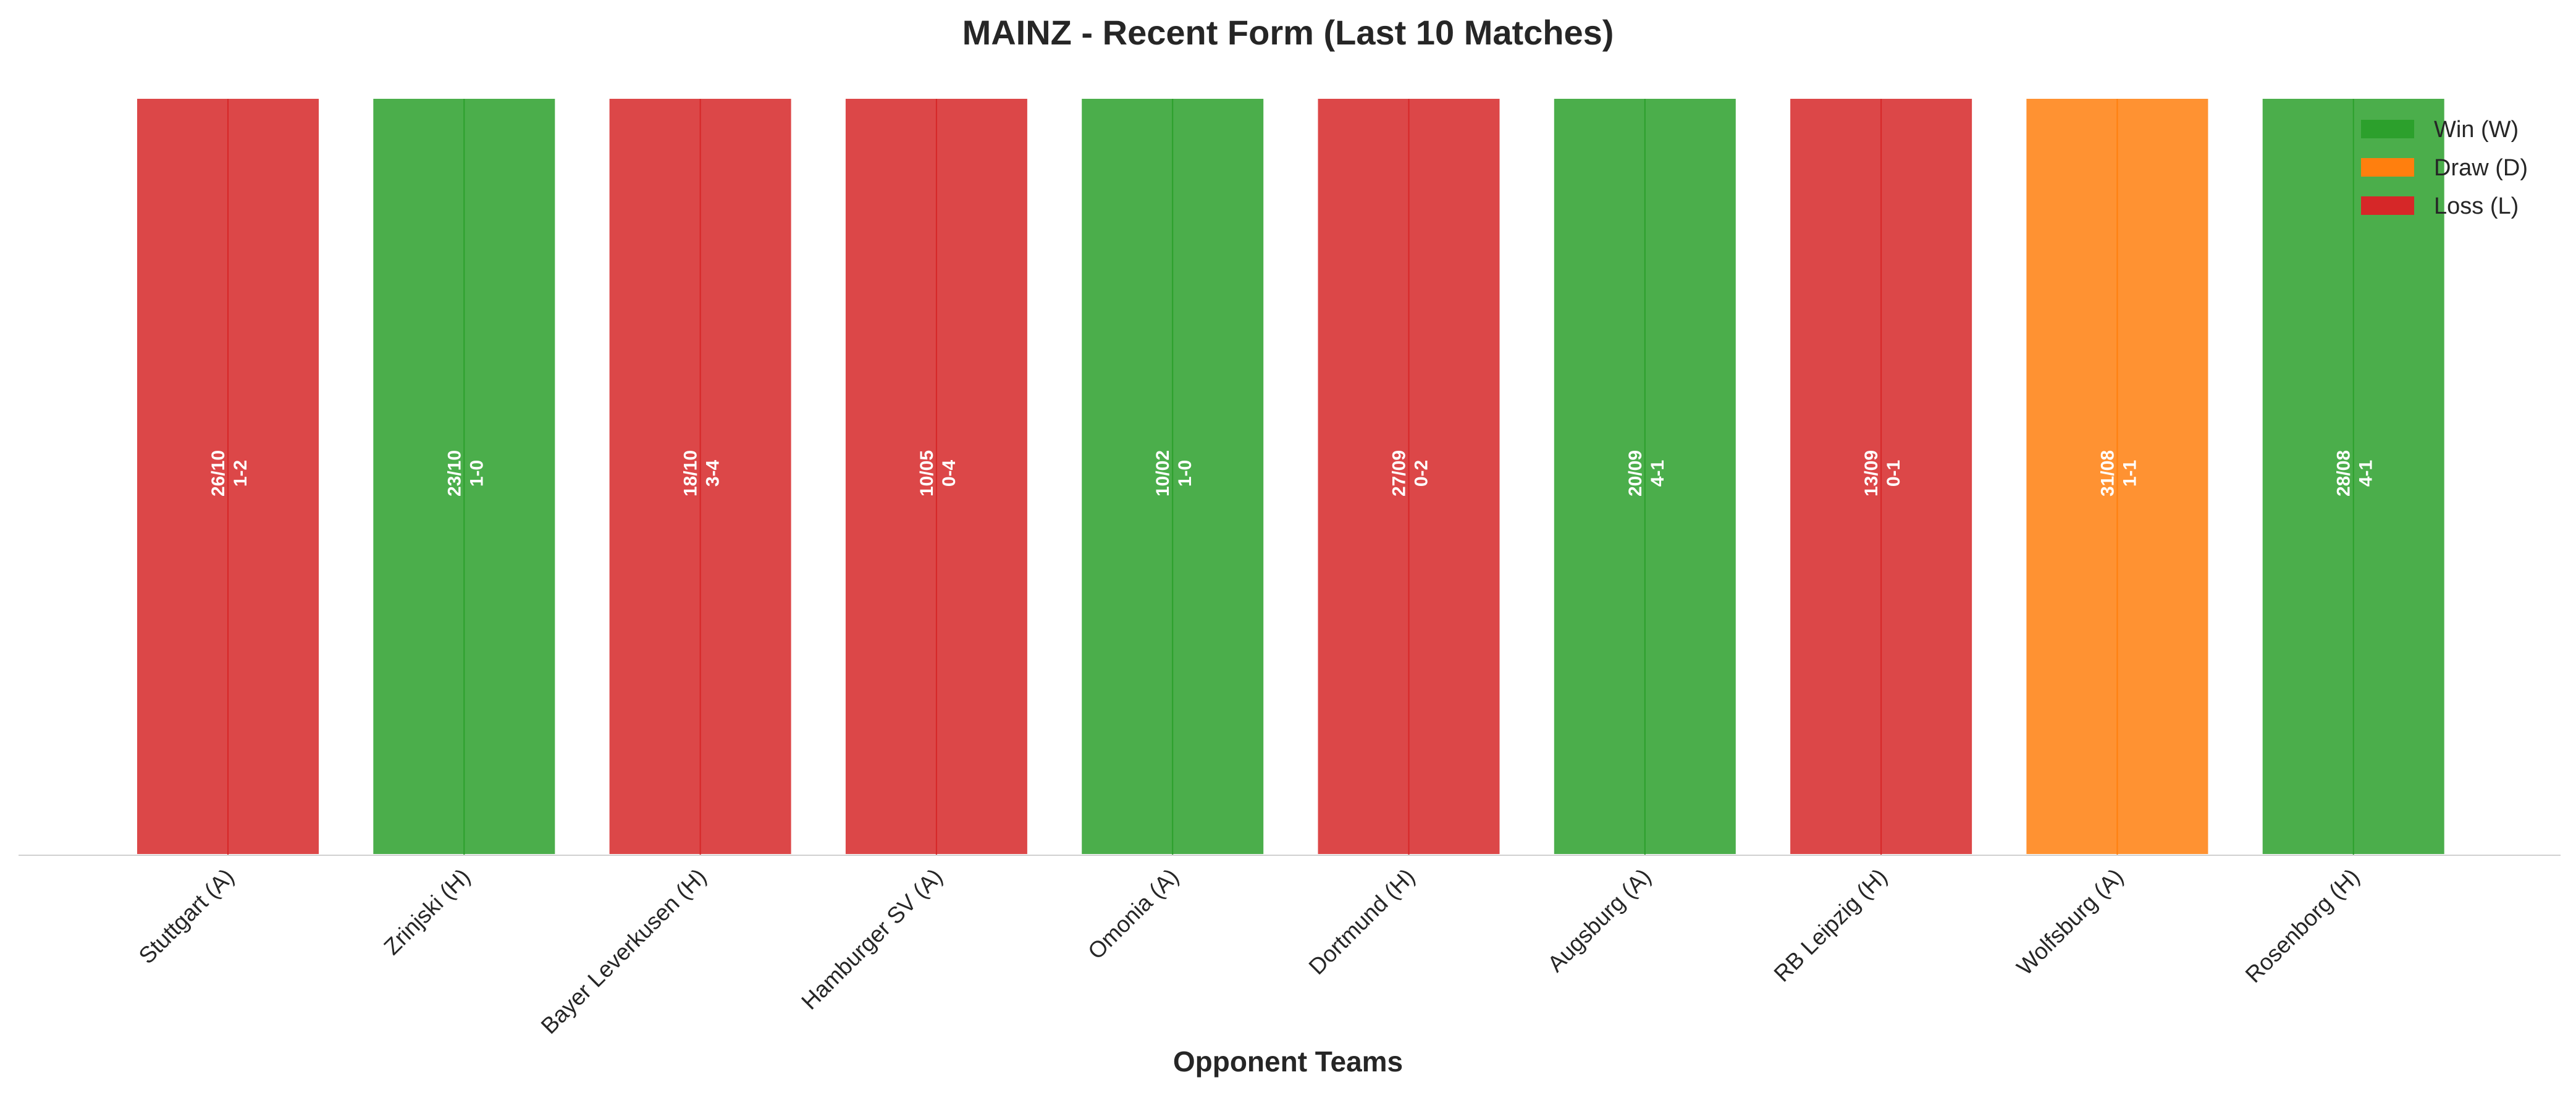  What do you see at coordinates (1599, 920) in the screenshot?
I see `x-tick-label-7: Augsburg (A)` at bounding box center [1599, 920].